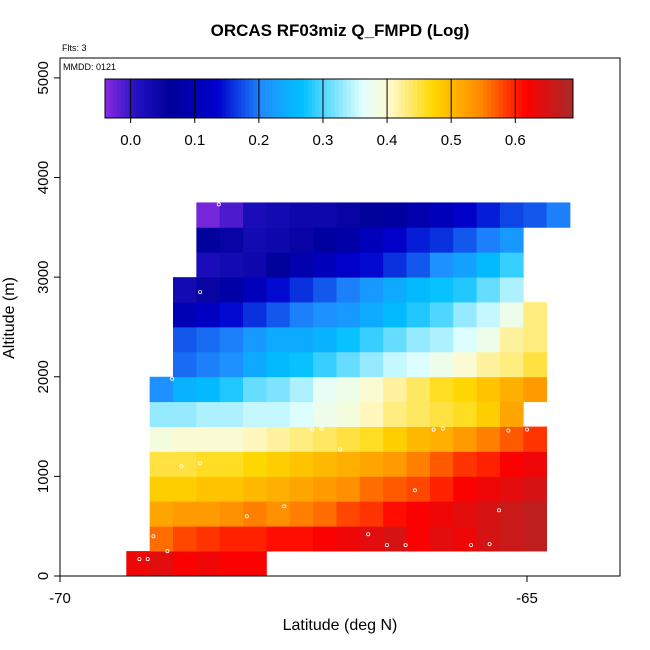 The image size is (650, 650). Describe the element at coordinates (47, 320) in the screenshot. I see `y-axis: 0 1000 2000 3000 4000 5000` at that location.